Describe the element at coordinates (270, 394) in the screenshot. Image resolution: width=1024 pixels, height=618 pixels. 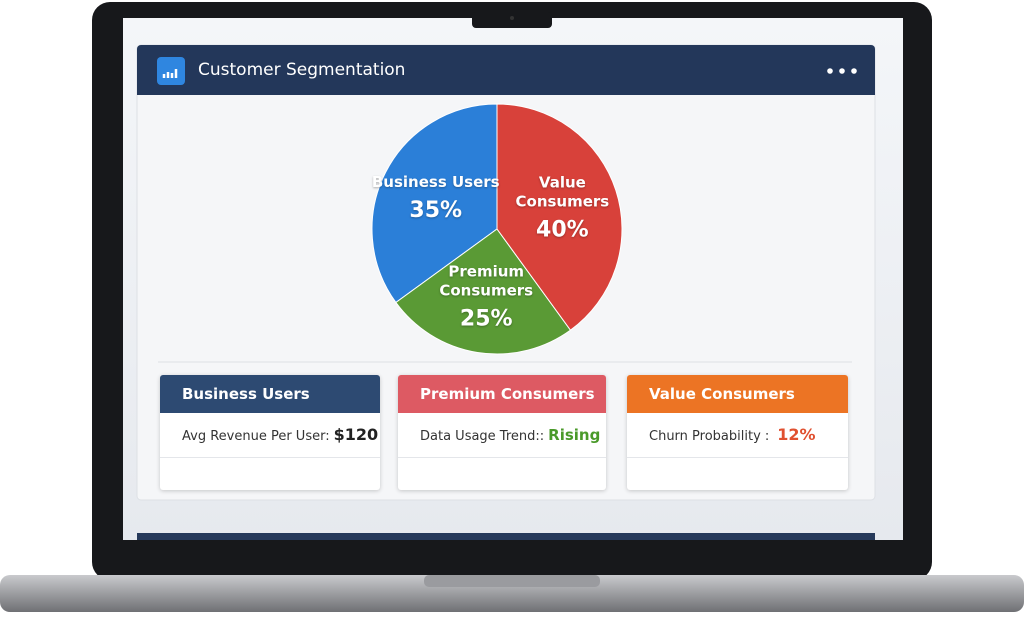
I see `card-title: Business Users` at that location.